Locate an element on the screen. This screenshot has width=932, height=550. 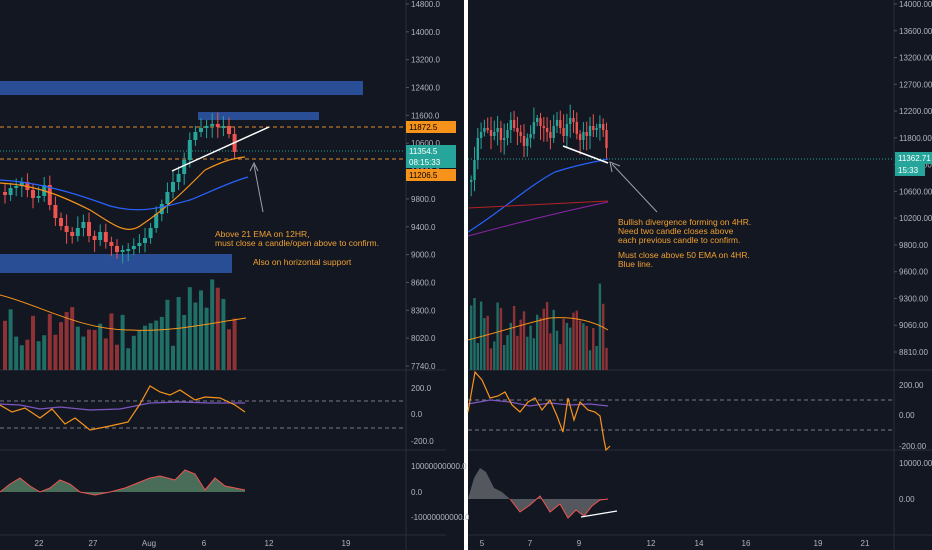
right-y-tick-label: 9060.00 is located at coordinates (913, 325).